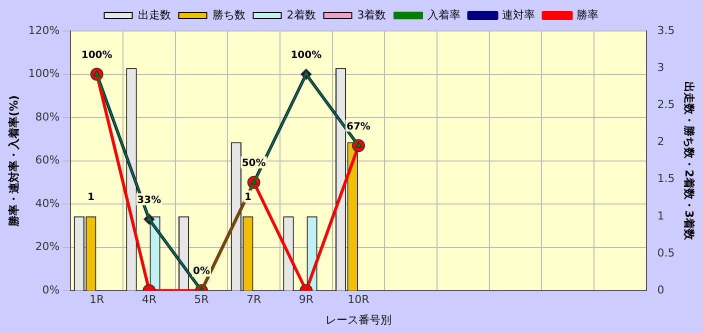 This screenshot has width=703, height=333. Describe the element at coordinates (660, 289) in the screenshot. I see `y2-tick-label: 0` at that location.